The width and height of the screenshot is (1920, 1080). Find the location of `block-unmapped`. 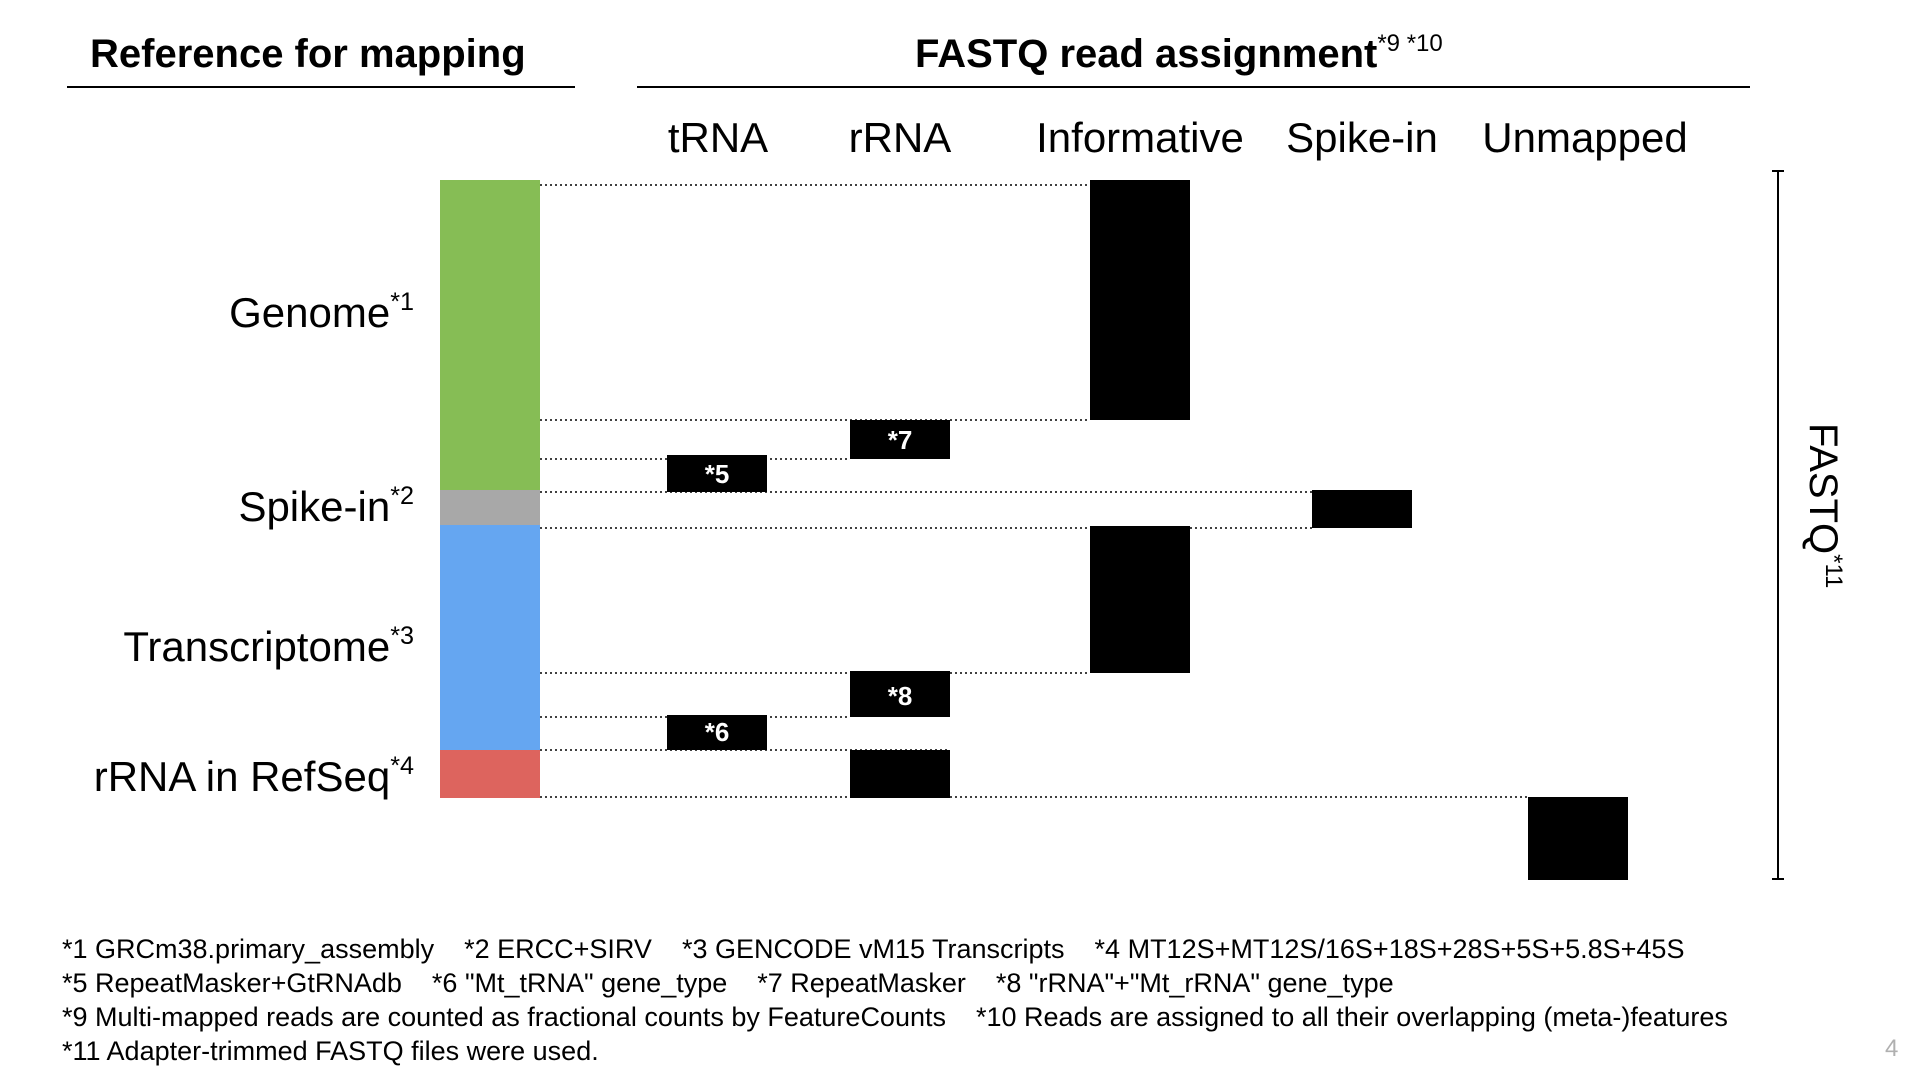

block-unmapped is located at coordinates (1578, 838).